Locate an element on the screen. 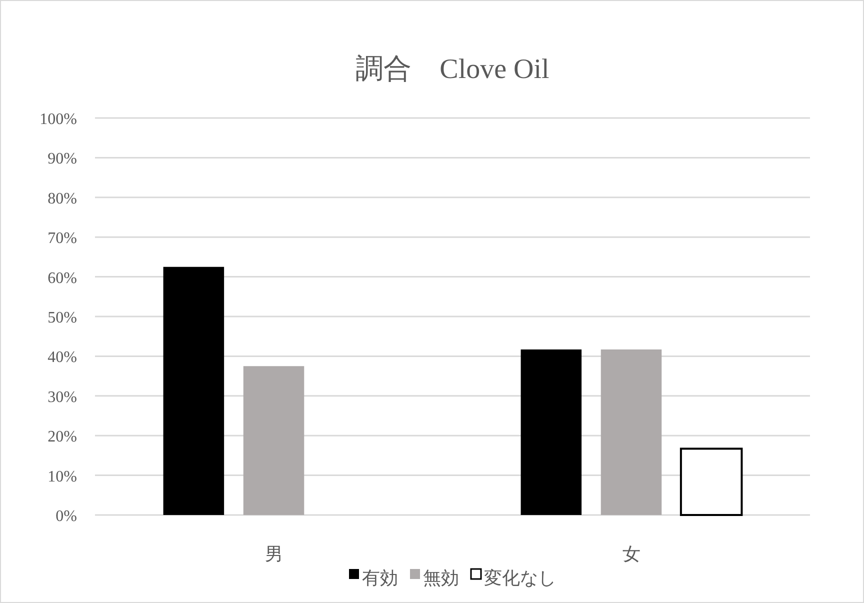  y-tick-label: 70% is located at coordinates (62, 239).